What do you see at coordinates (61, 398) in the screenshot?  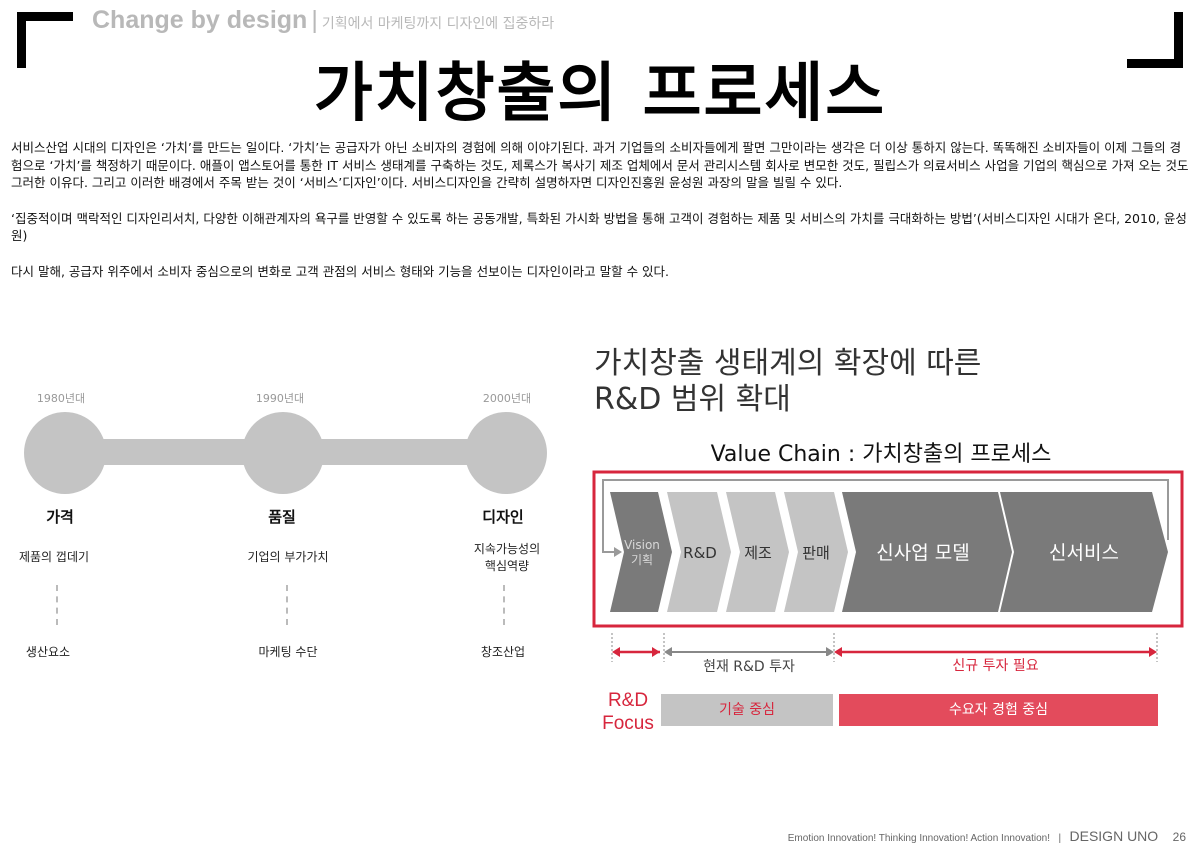 I see `timeline-year: 1980년대` at bounding box center [61, 398].